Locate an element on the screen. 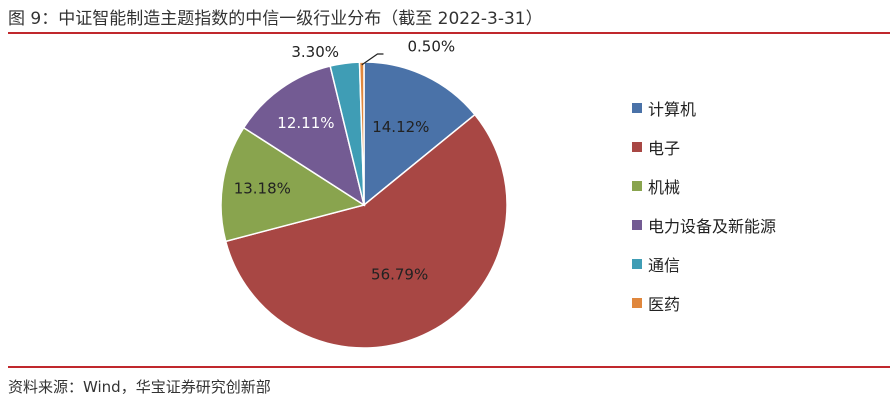 This screenshot has width=896, height=414. legend-item: 电子 is located at coordinates (704, 146).